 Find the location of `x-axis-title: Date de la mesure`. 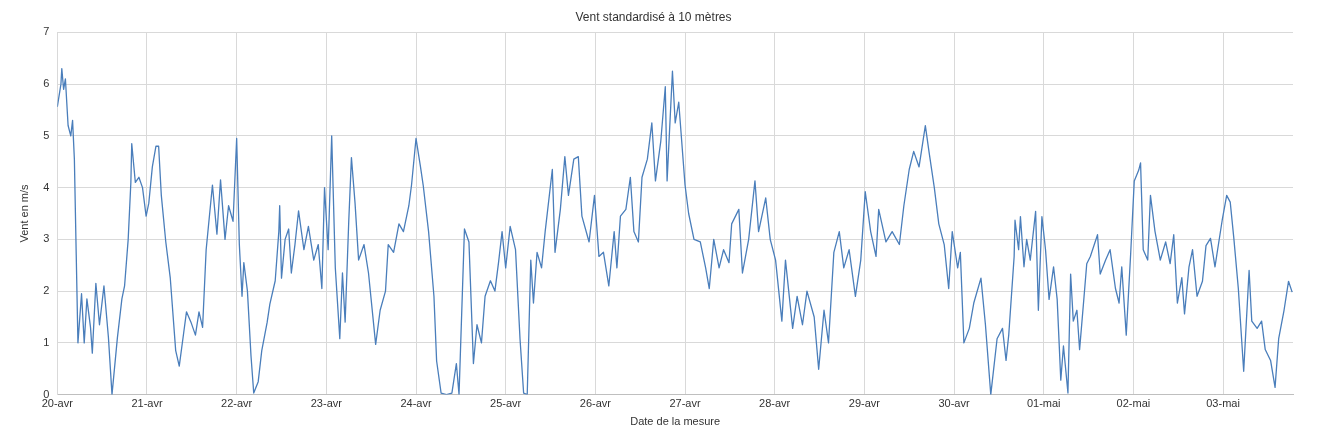

x-axis-title: Date de la mesure is located at coordinates (675, 421).